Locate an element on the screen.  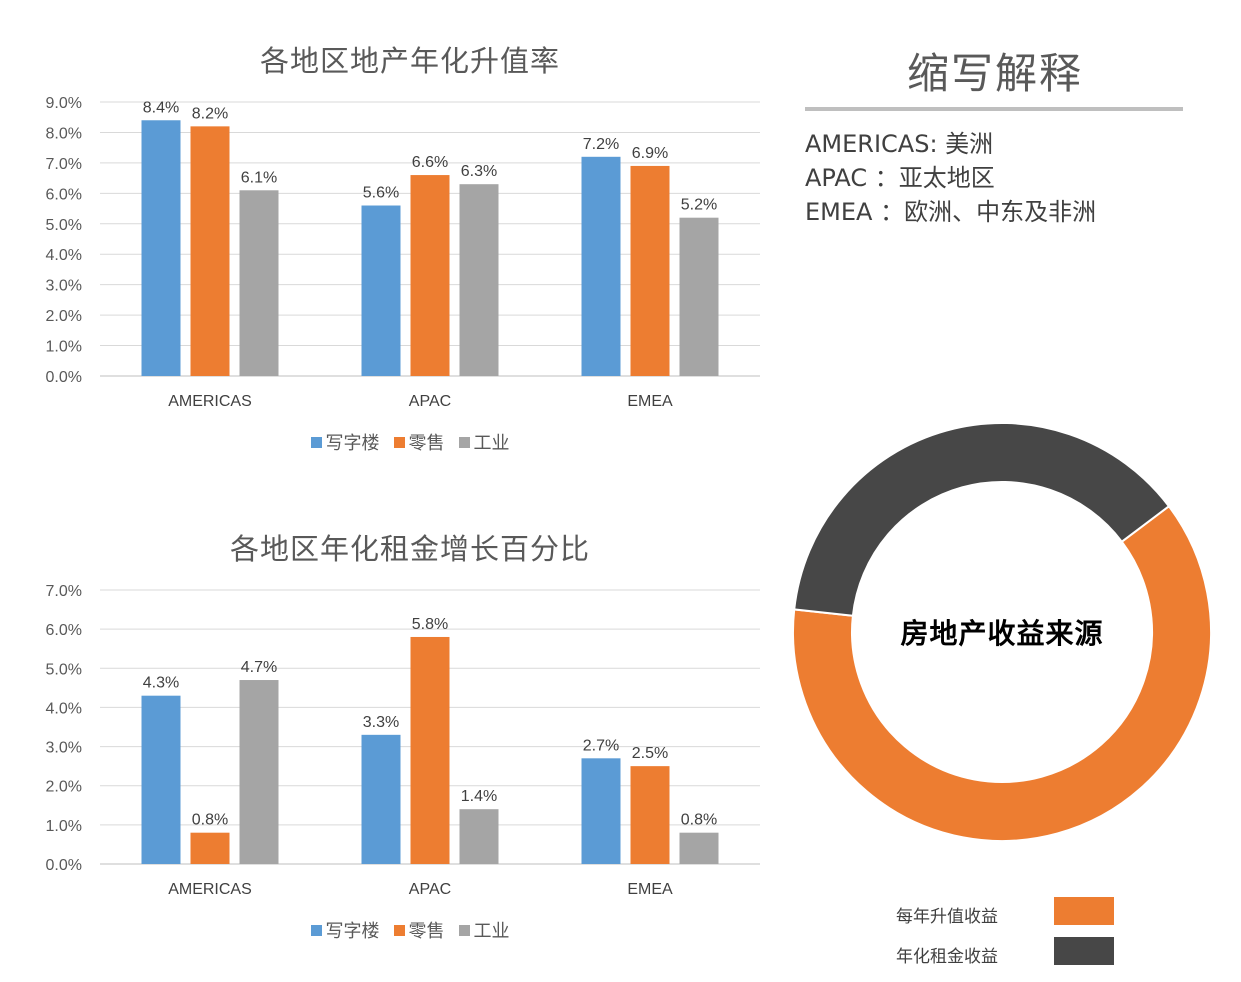
legend-item-office: 写字楼 is located at coordinates (345, 442).